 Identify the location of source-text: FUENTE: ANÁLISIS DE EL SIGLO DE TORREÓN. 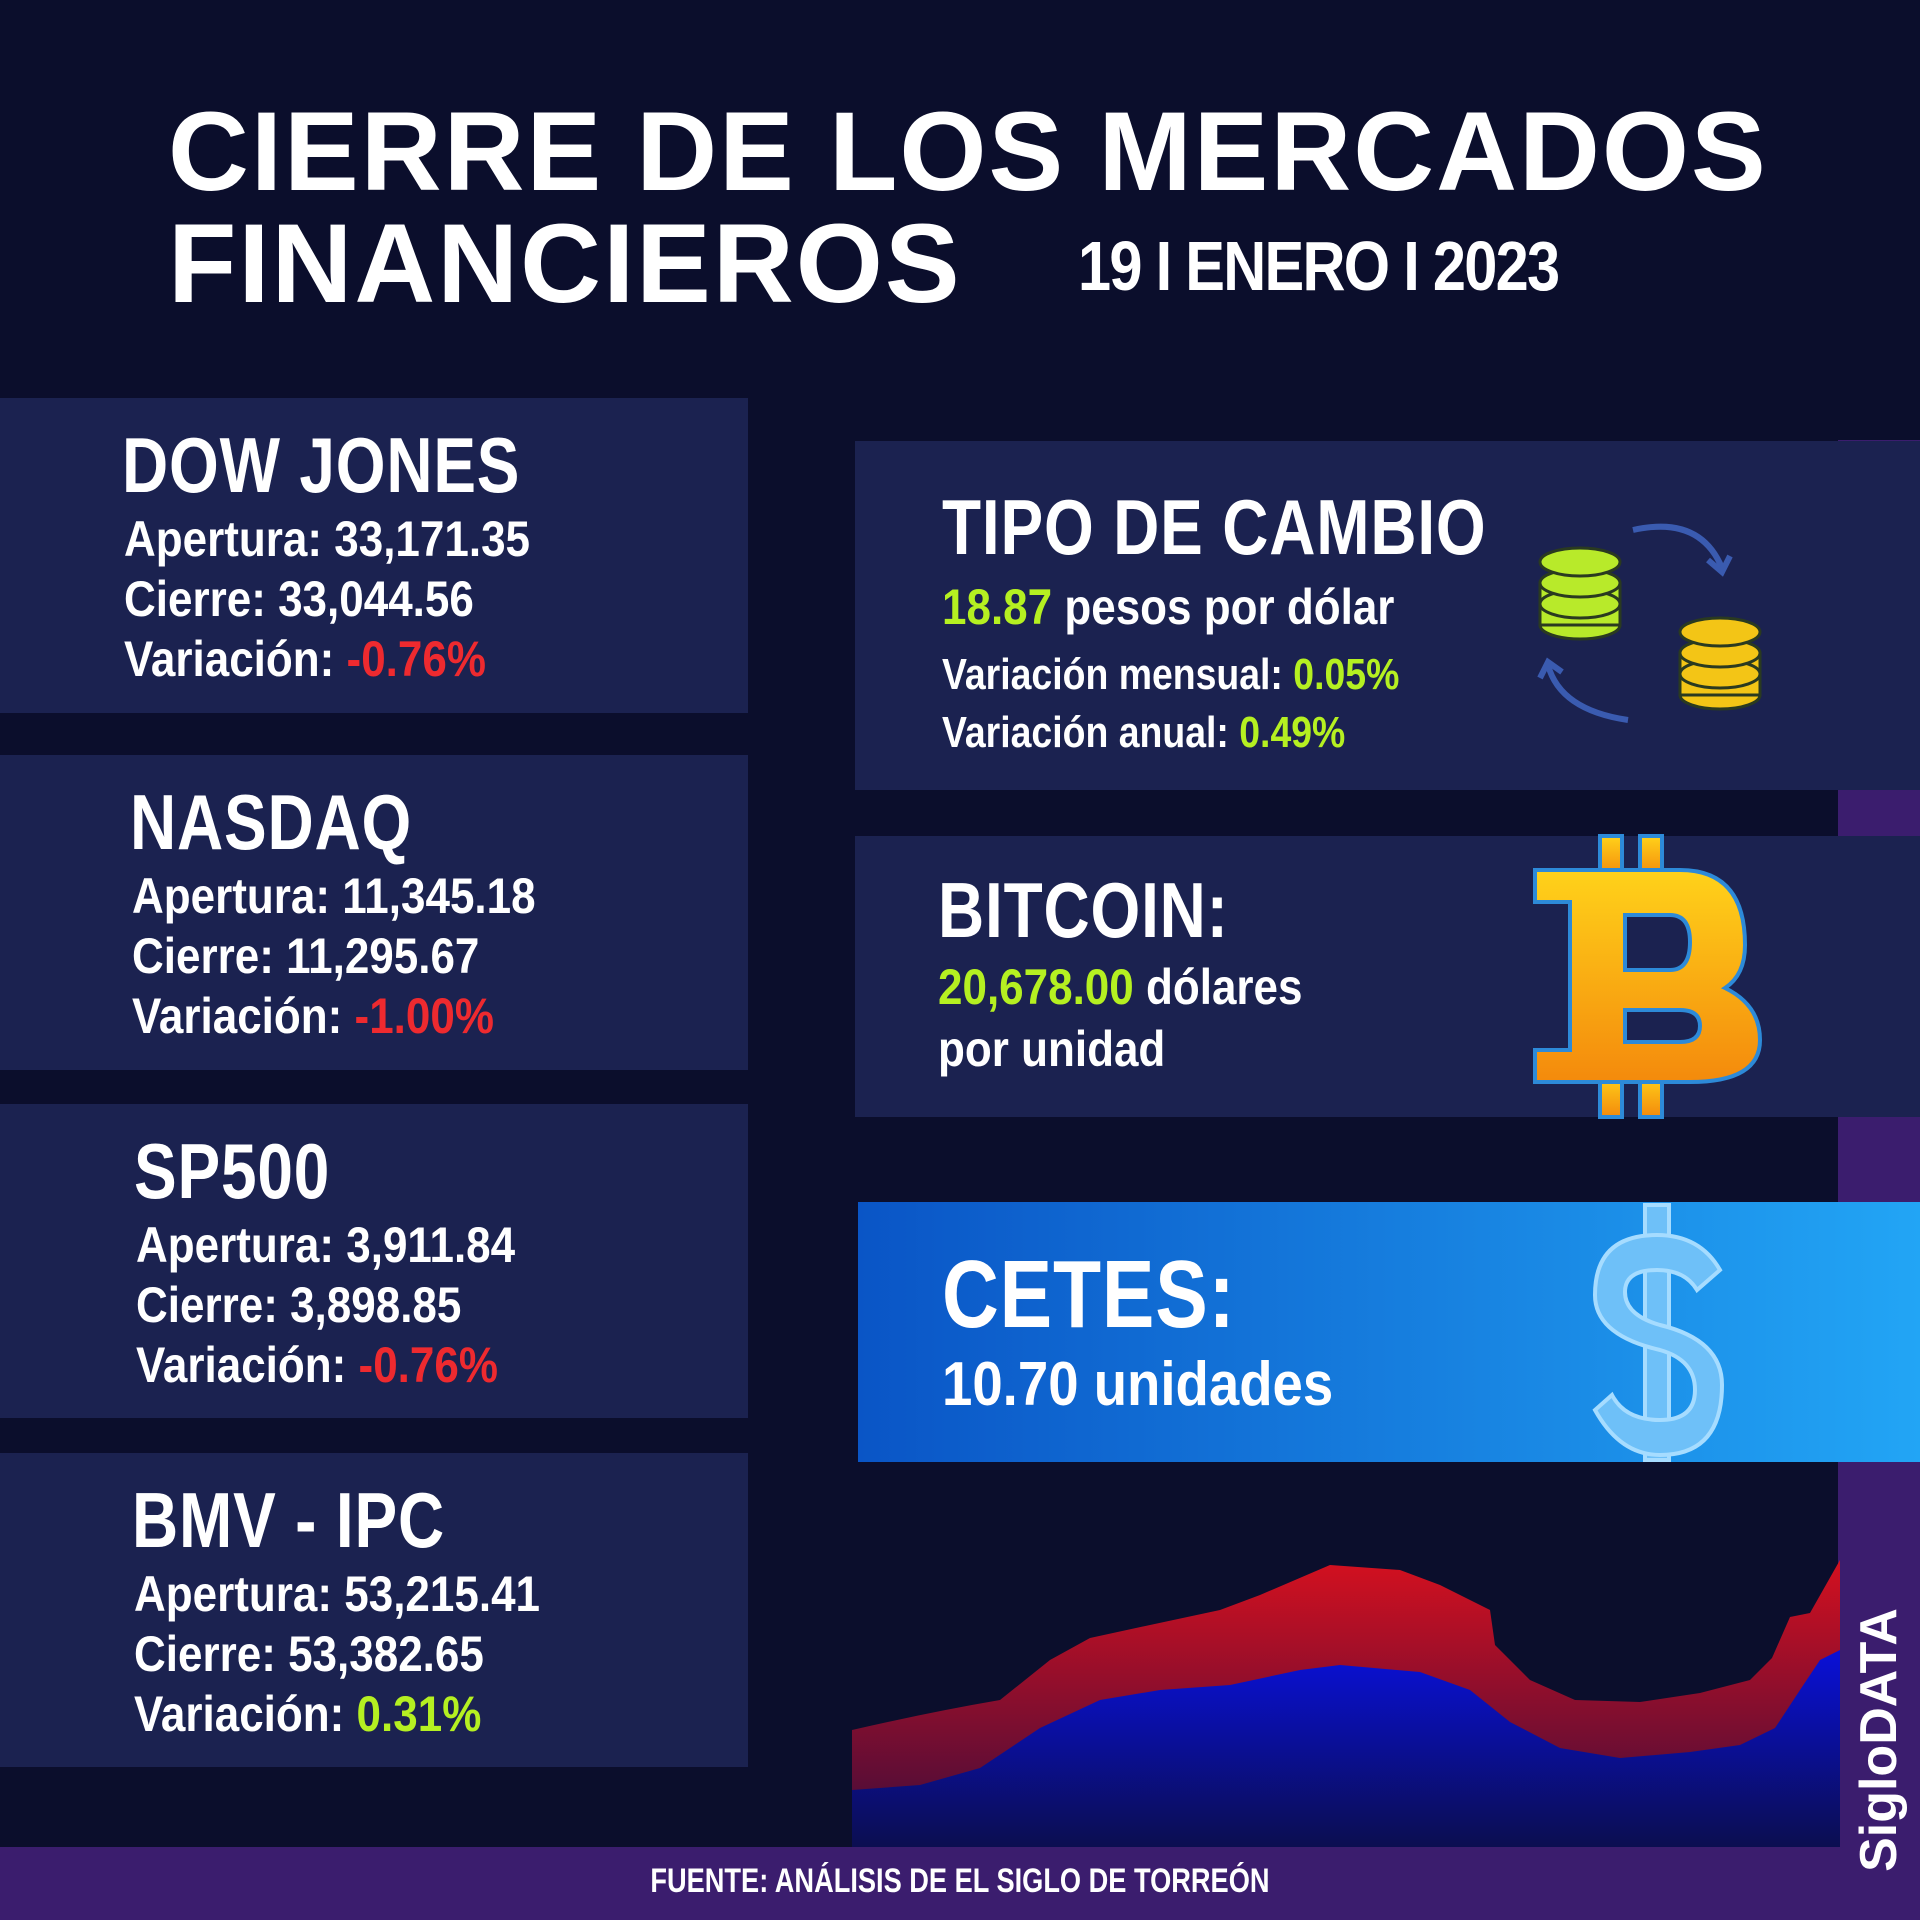
(960, 1881).